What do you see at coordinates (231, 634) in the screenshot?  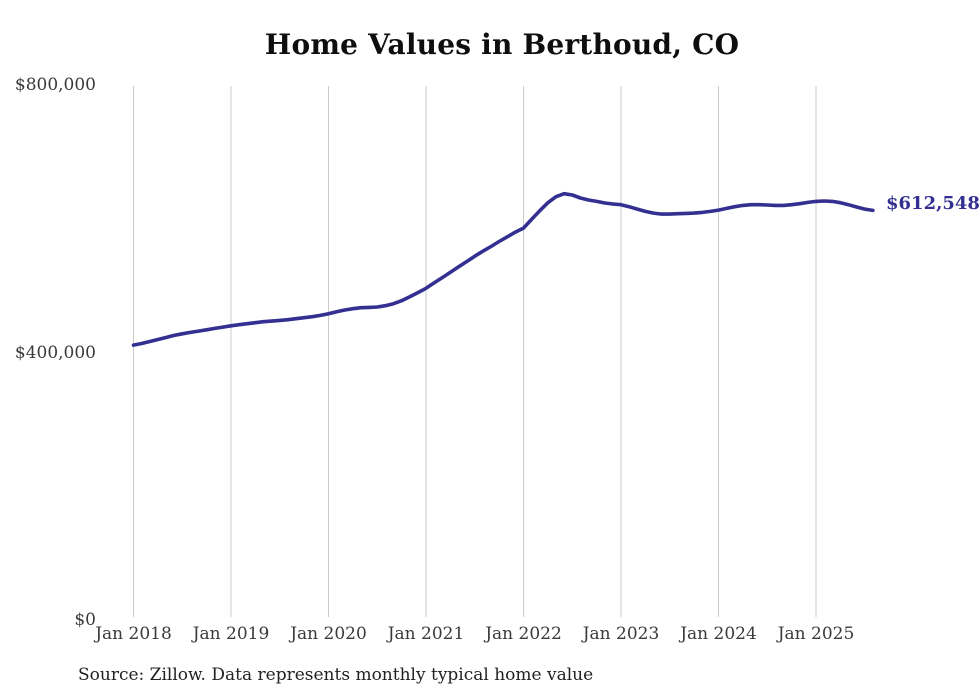 I see `x-tick-label: Jan 2019` at bounding box center [231, 634].